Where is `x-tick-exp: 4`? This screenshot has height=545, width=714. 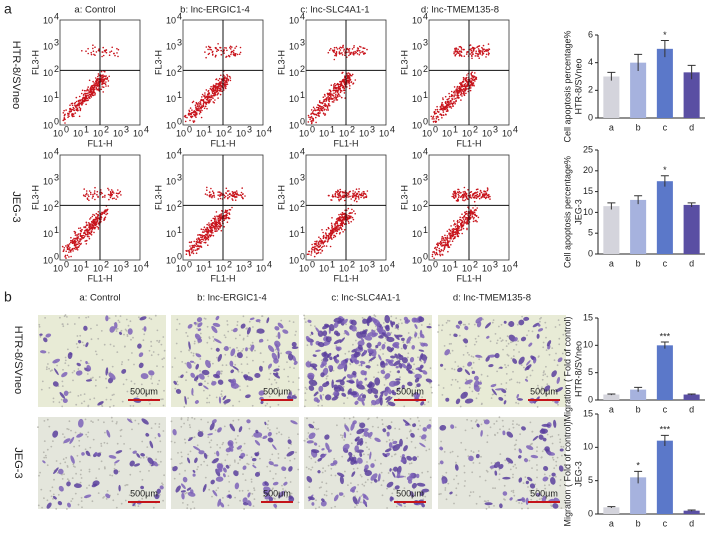 x-tick-exp: 4 is located at coordinates (515, 129).